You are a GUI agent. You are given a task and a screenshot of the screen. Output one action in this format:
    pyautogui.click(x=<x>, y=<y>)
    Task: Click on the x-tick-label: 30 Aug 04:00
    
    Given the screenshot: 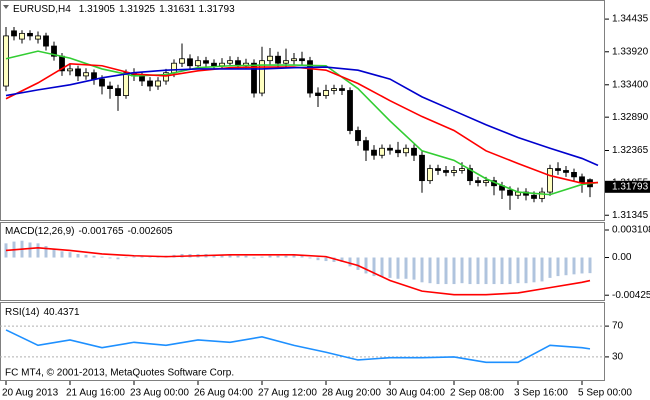 What is the action you would take?
    pyautogui.click(x=415, y=393)
    